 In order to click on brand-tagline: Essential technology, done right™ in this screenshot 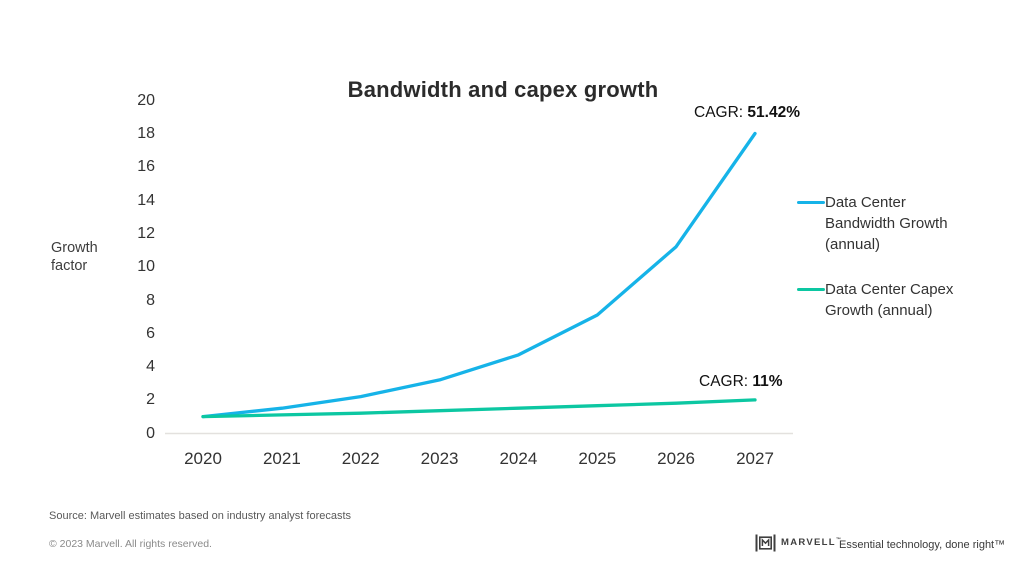, I will do `click(922, 545)`.